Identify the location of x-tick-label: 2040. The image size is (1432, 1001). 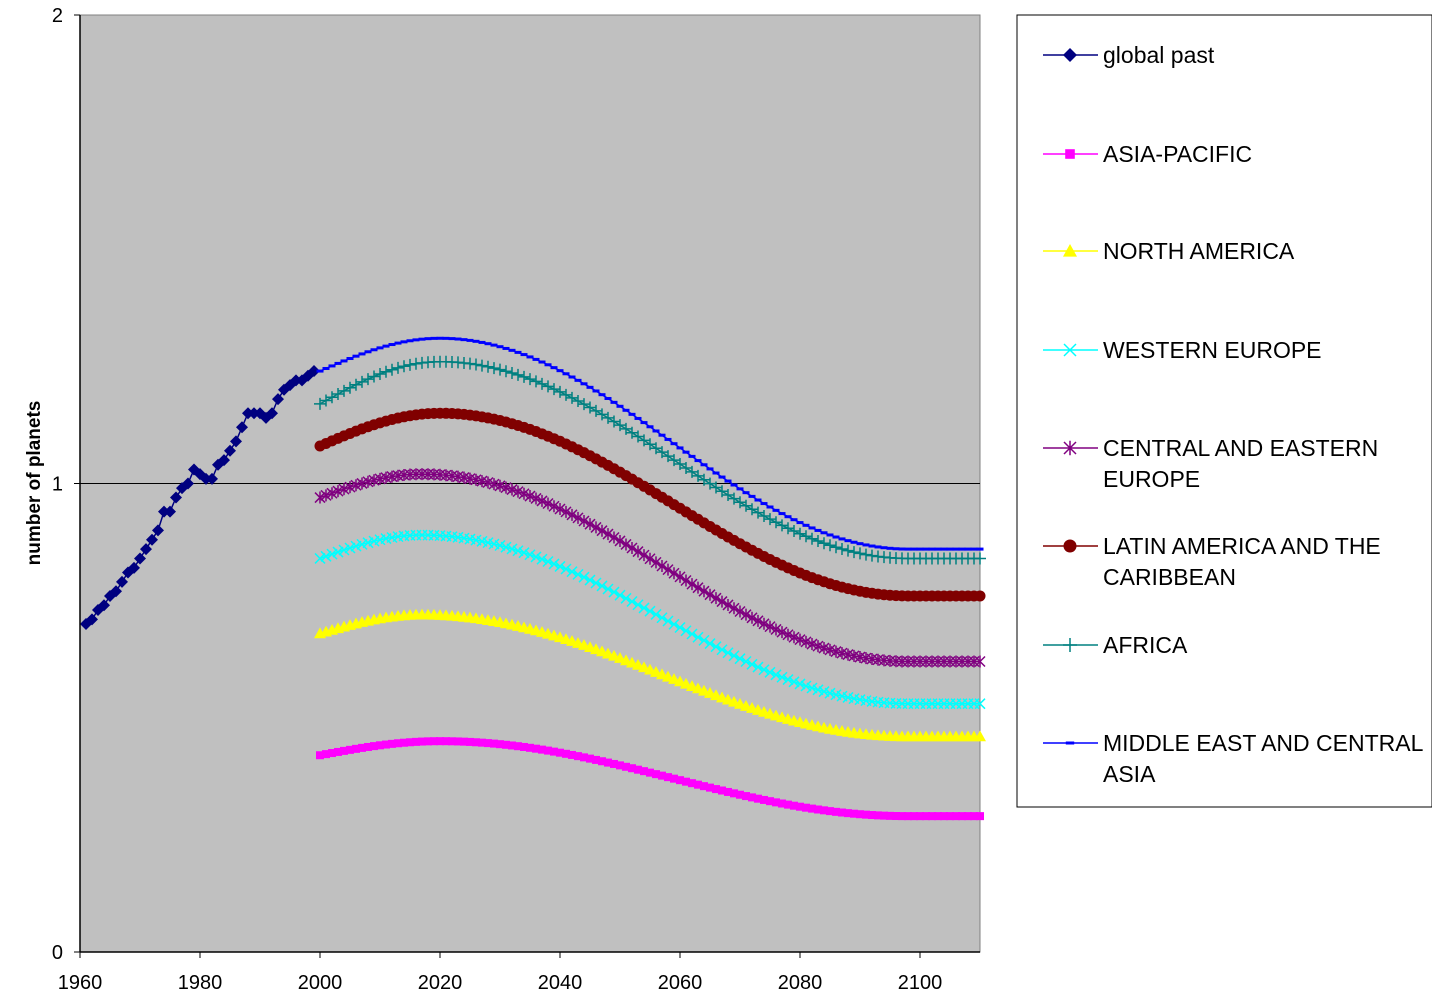
(560, 983).